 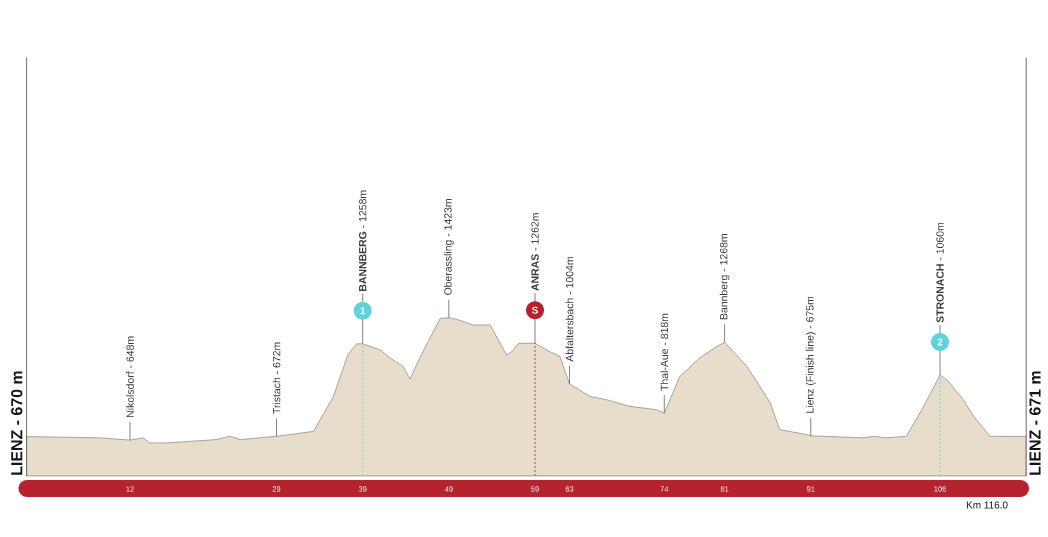 I want to click on text: Km 116.0, so click(x=987, y=505).